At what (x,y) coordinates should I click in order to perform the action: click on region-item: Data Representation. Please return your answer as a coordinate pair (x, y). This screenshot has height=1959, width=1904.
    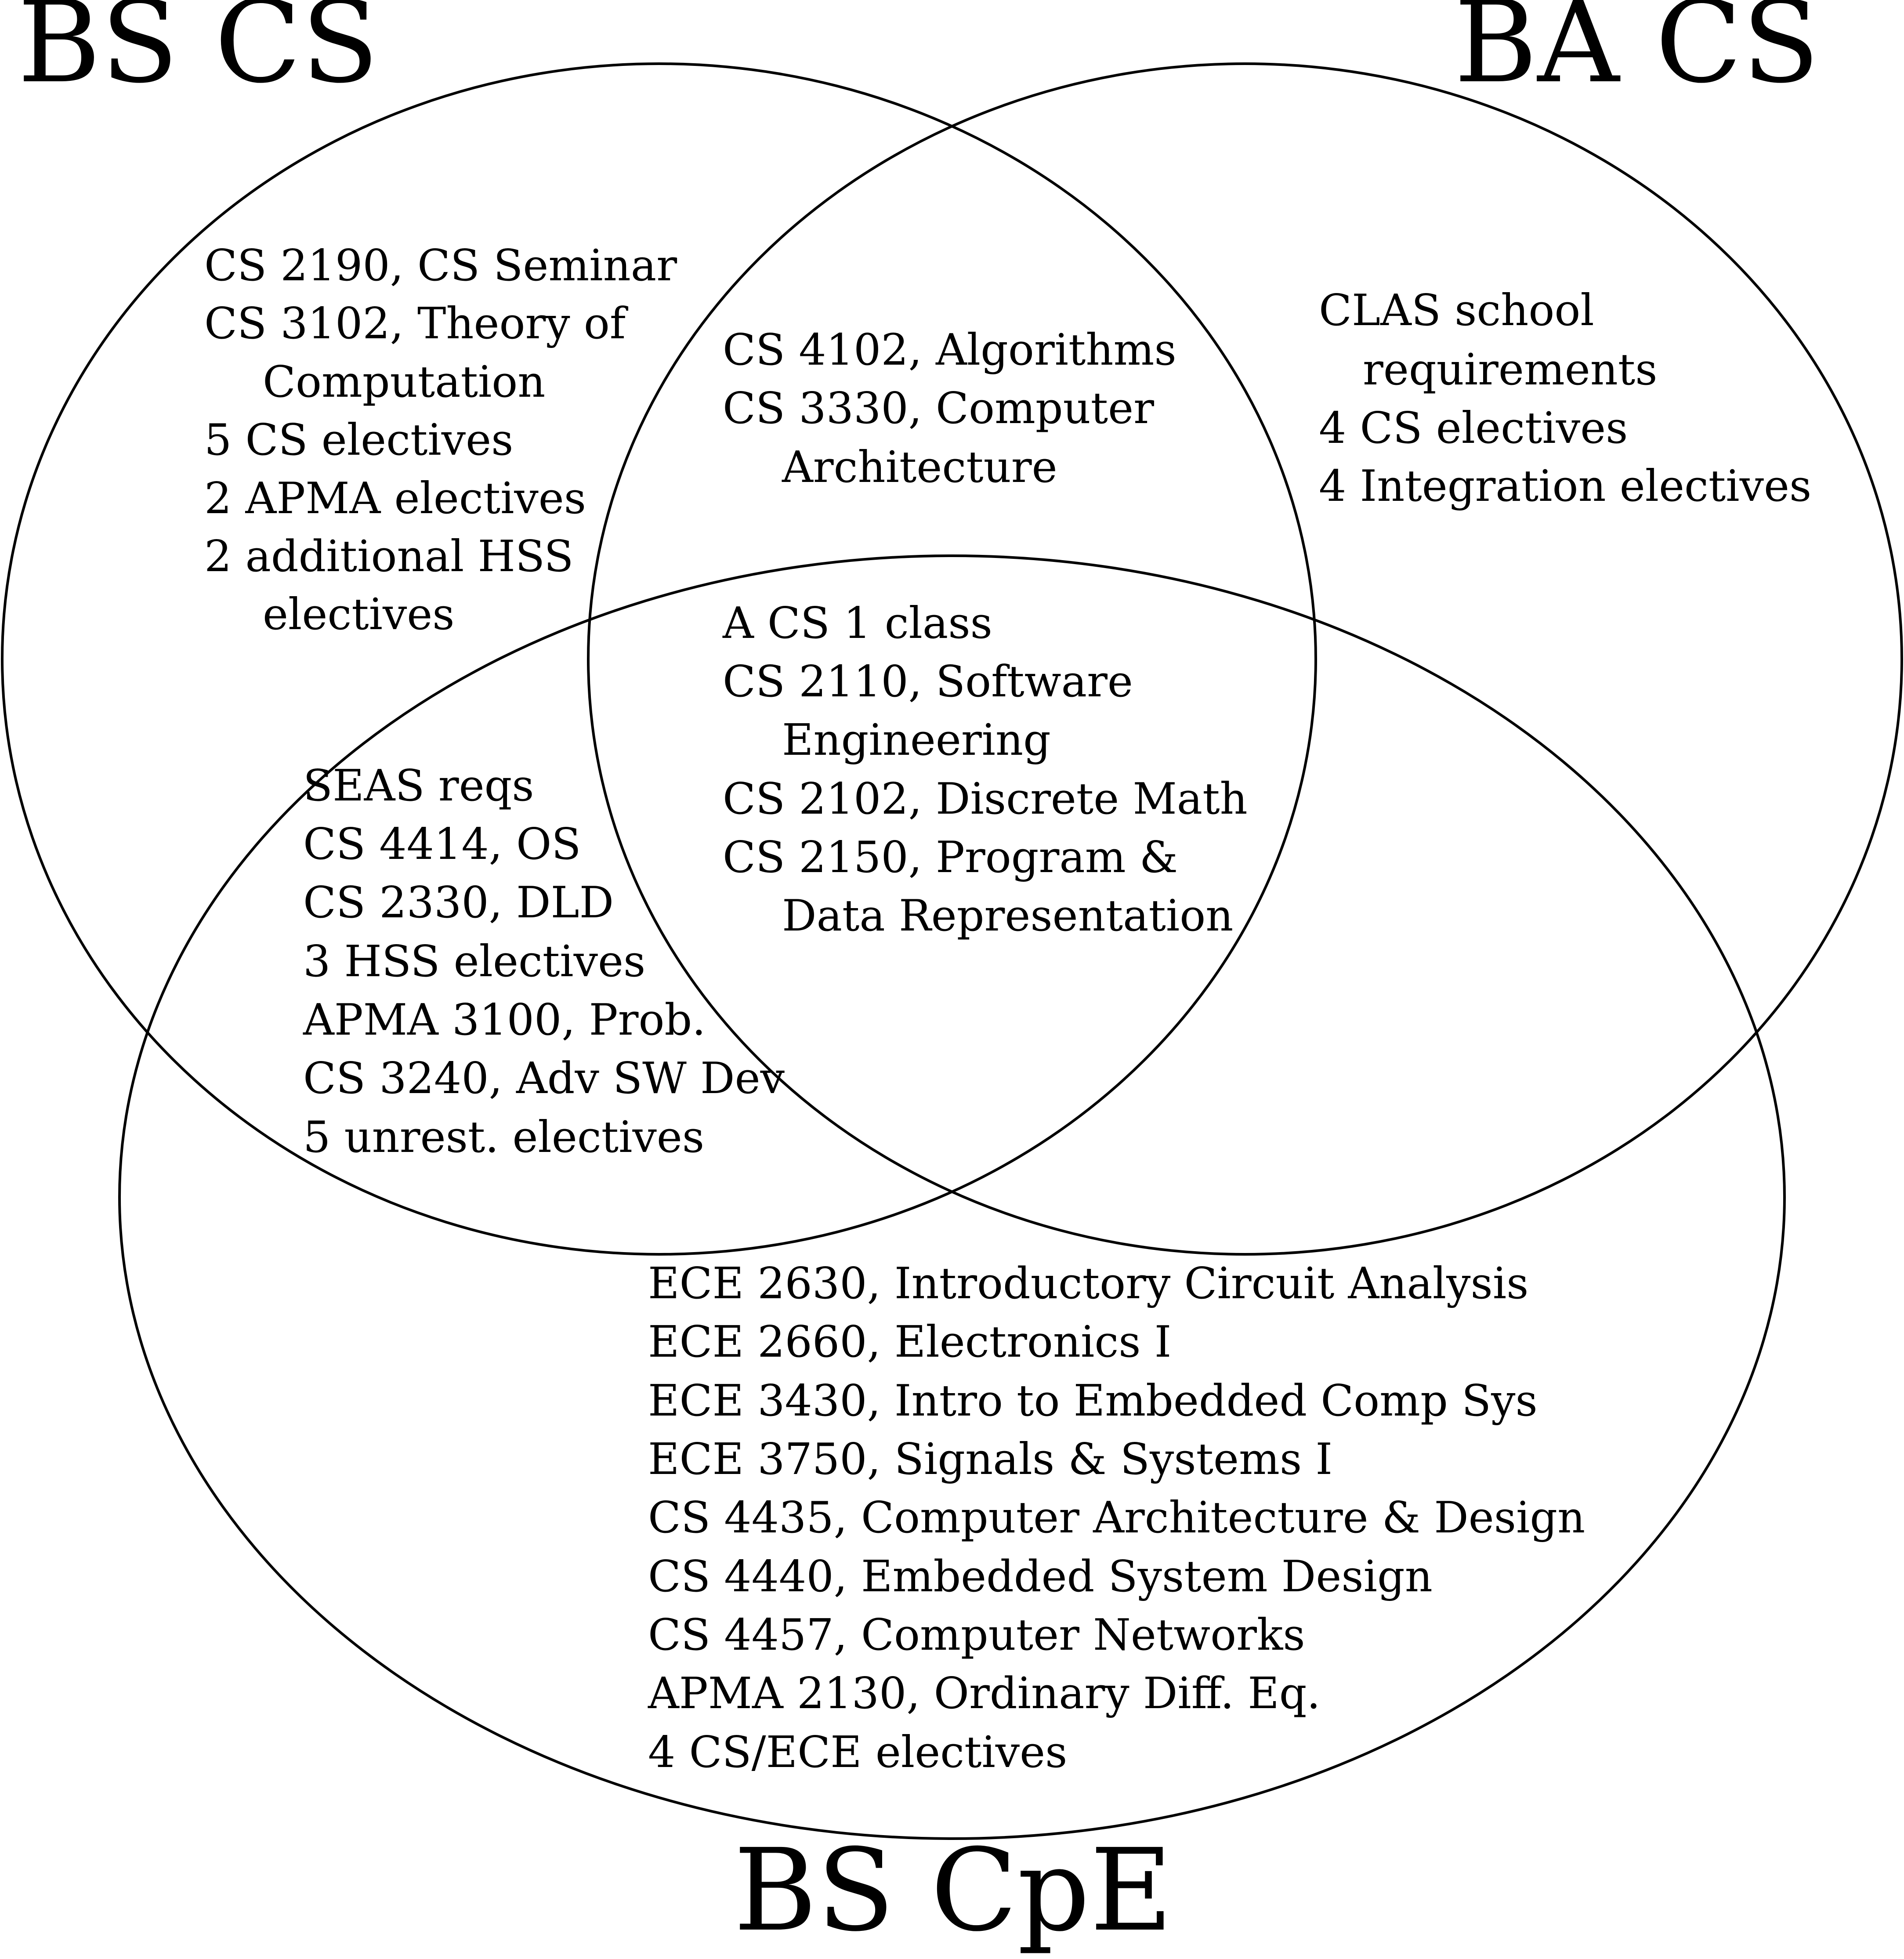
    Looking at the image, I should click on (1007, 916).